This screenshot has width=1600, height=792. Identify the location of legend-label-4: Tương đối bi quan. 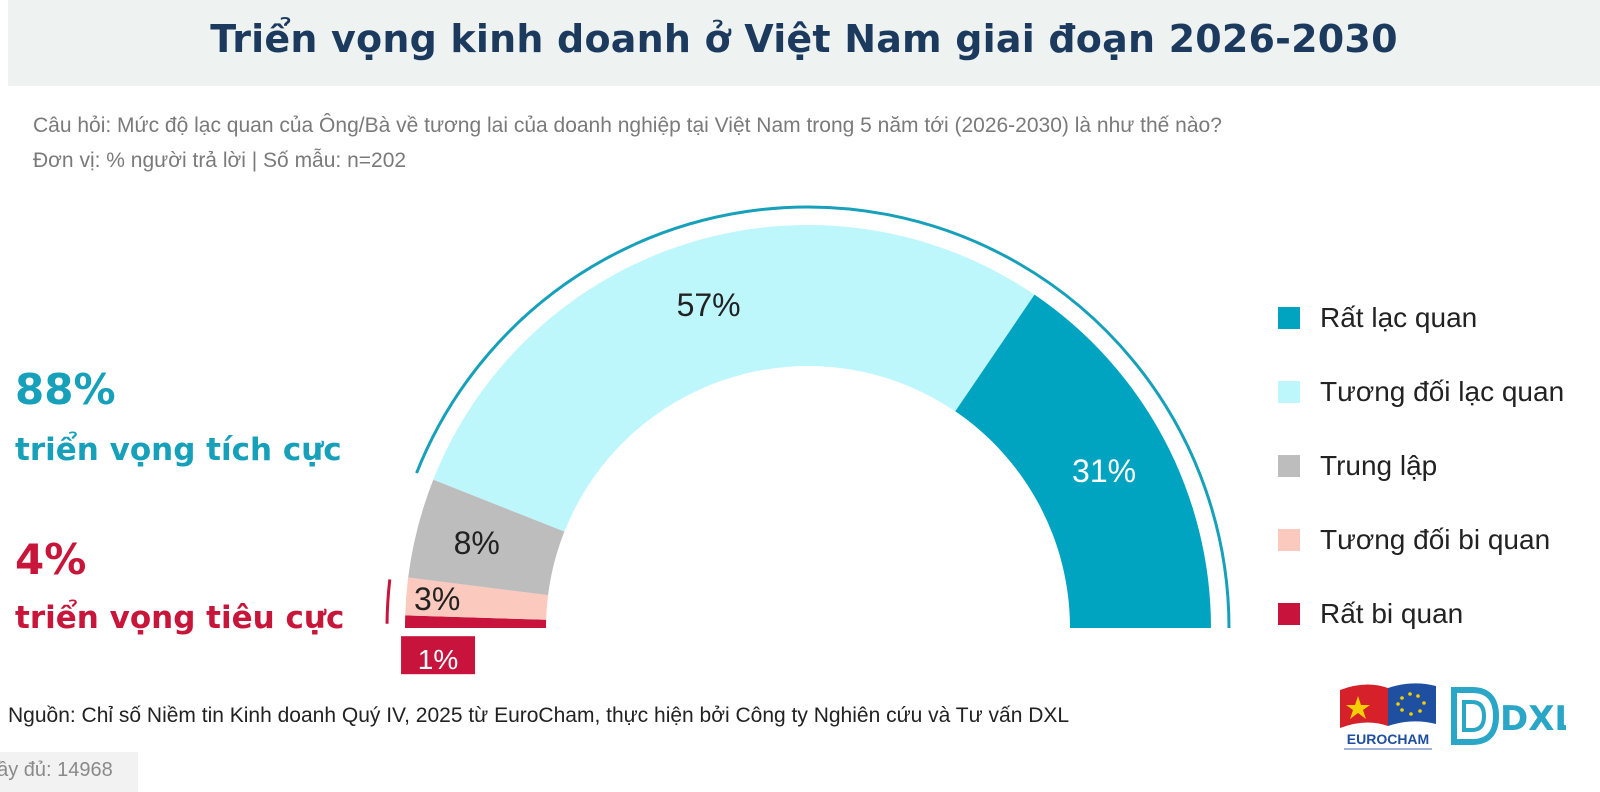
(1435, 539).